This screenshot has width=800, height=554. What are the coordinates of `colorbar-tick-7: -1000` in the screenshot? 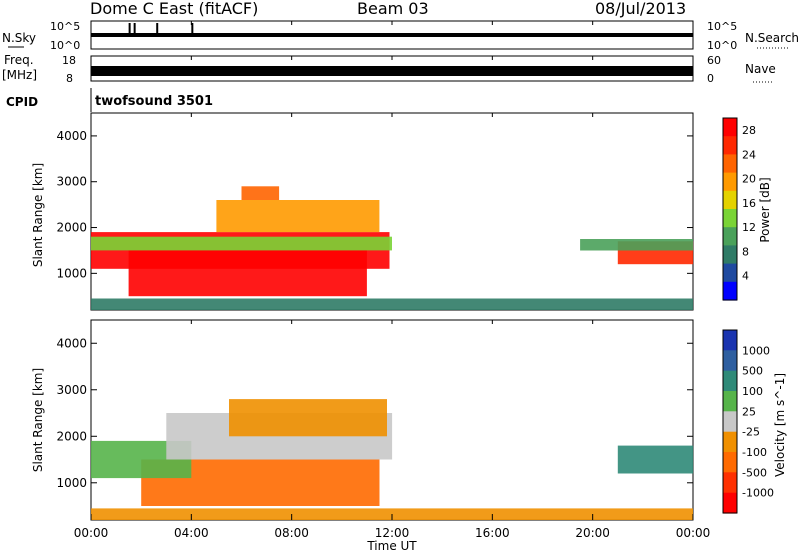 It's located at (758, 493).